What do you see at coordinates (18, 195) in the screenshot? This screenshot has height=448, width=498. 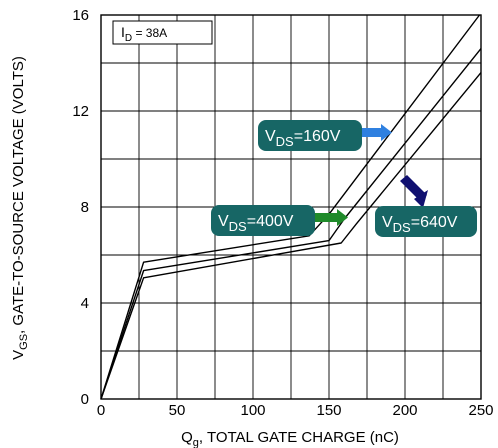 I see `y-axis-title-rest: , GATE-TO-SOURCE VOLTAGE (VOLTS)` at bounding box center [18, 195].